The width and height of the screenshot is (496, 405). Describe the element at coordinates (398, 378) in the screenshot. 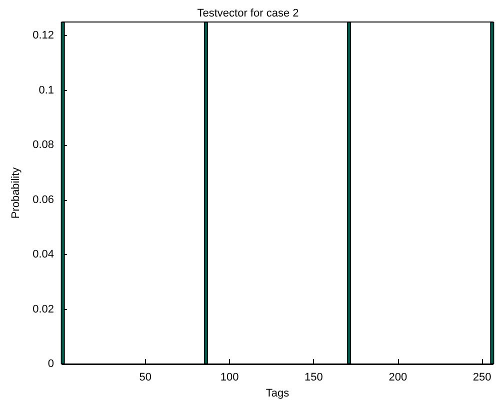

I see `x-tick-label: 200` at that location.